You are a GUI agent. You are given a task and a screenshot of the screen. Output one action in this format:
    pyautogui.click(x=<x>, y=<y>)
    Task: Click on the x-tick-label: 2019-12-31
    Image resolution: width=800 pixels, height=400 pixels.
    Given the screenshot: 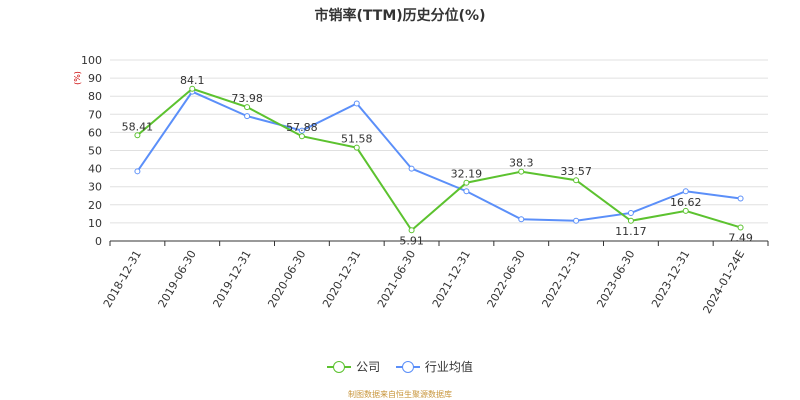 What is the action you would take?
    pyautogui.click(x=231, y=279)
    